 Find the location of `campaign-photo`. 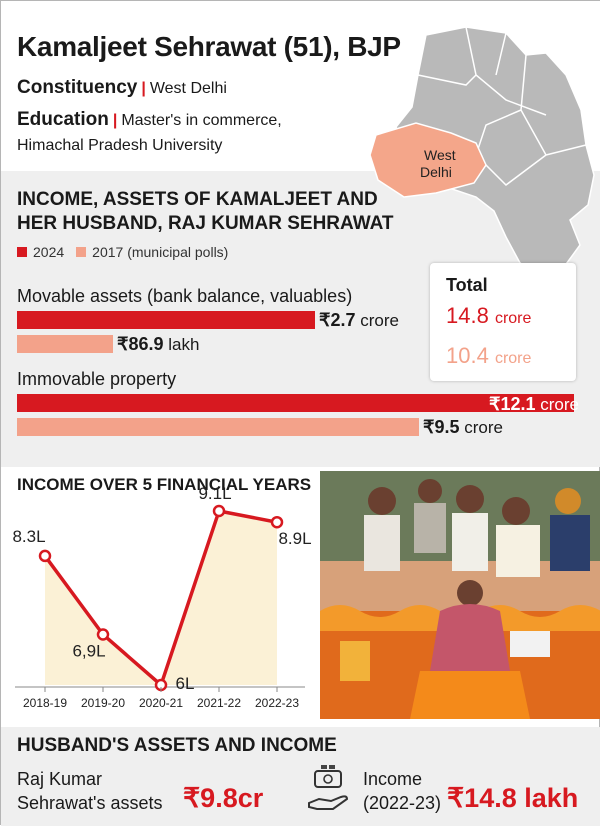

campaign-photo is located at coordinates (460, 595).